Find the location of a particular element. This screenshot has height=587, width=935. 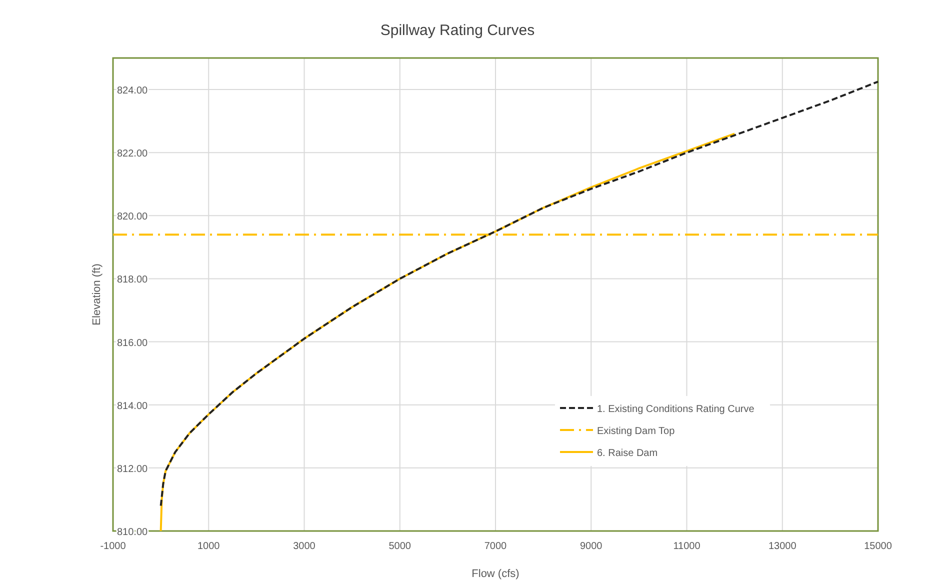

y-tick-label: 824.00 is located at coordinates (132, 91).